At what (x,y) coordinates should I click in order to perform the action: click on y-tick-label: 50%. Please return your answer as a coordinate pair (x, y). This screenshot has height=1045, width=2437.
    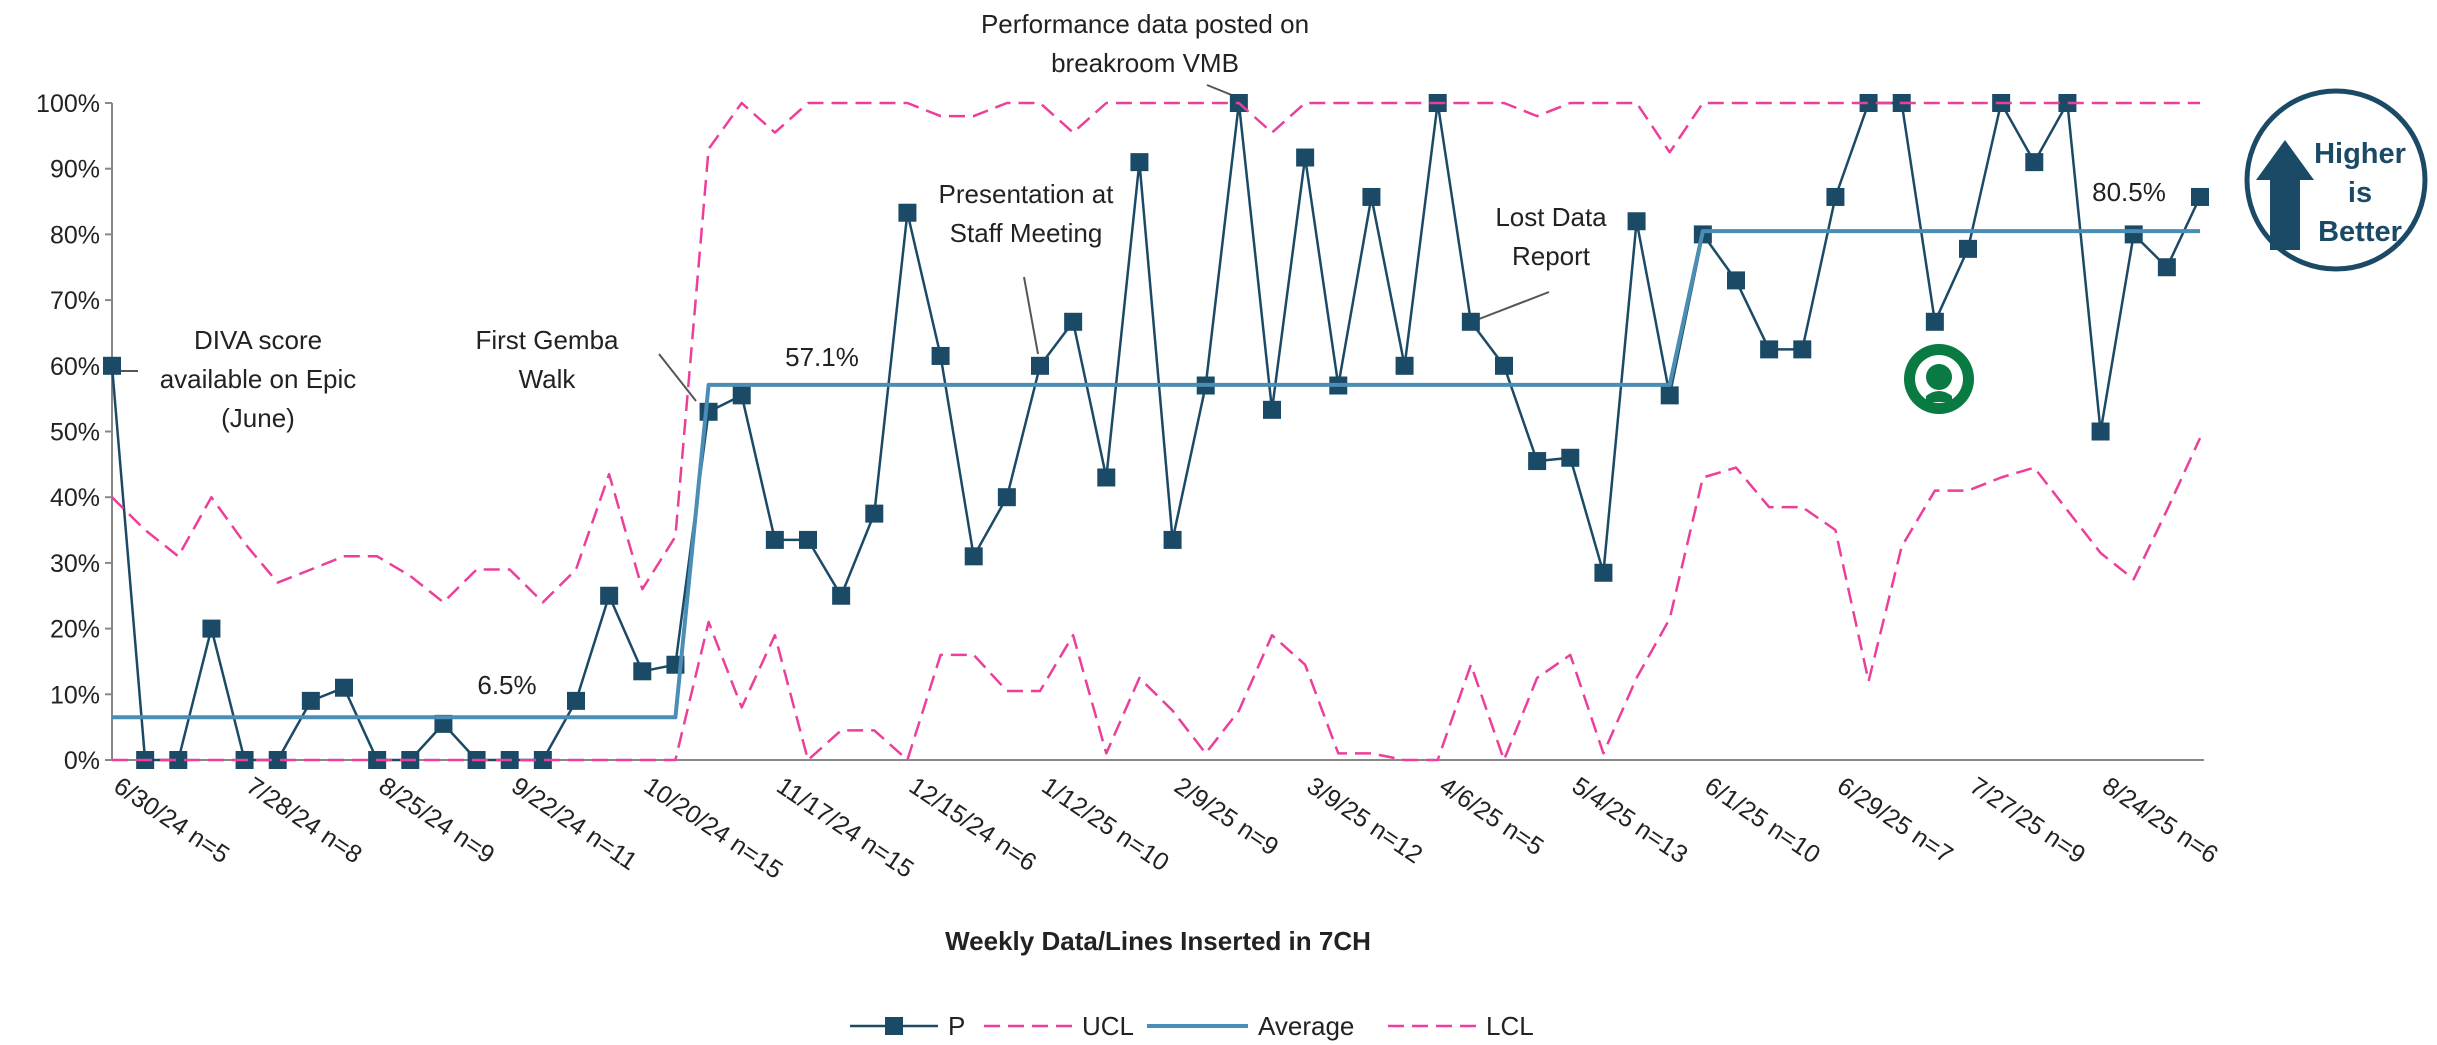
    Looking at the image, I should click on (75, 433).